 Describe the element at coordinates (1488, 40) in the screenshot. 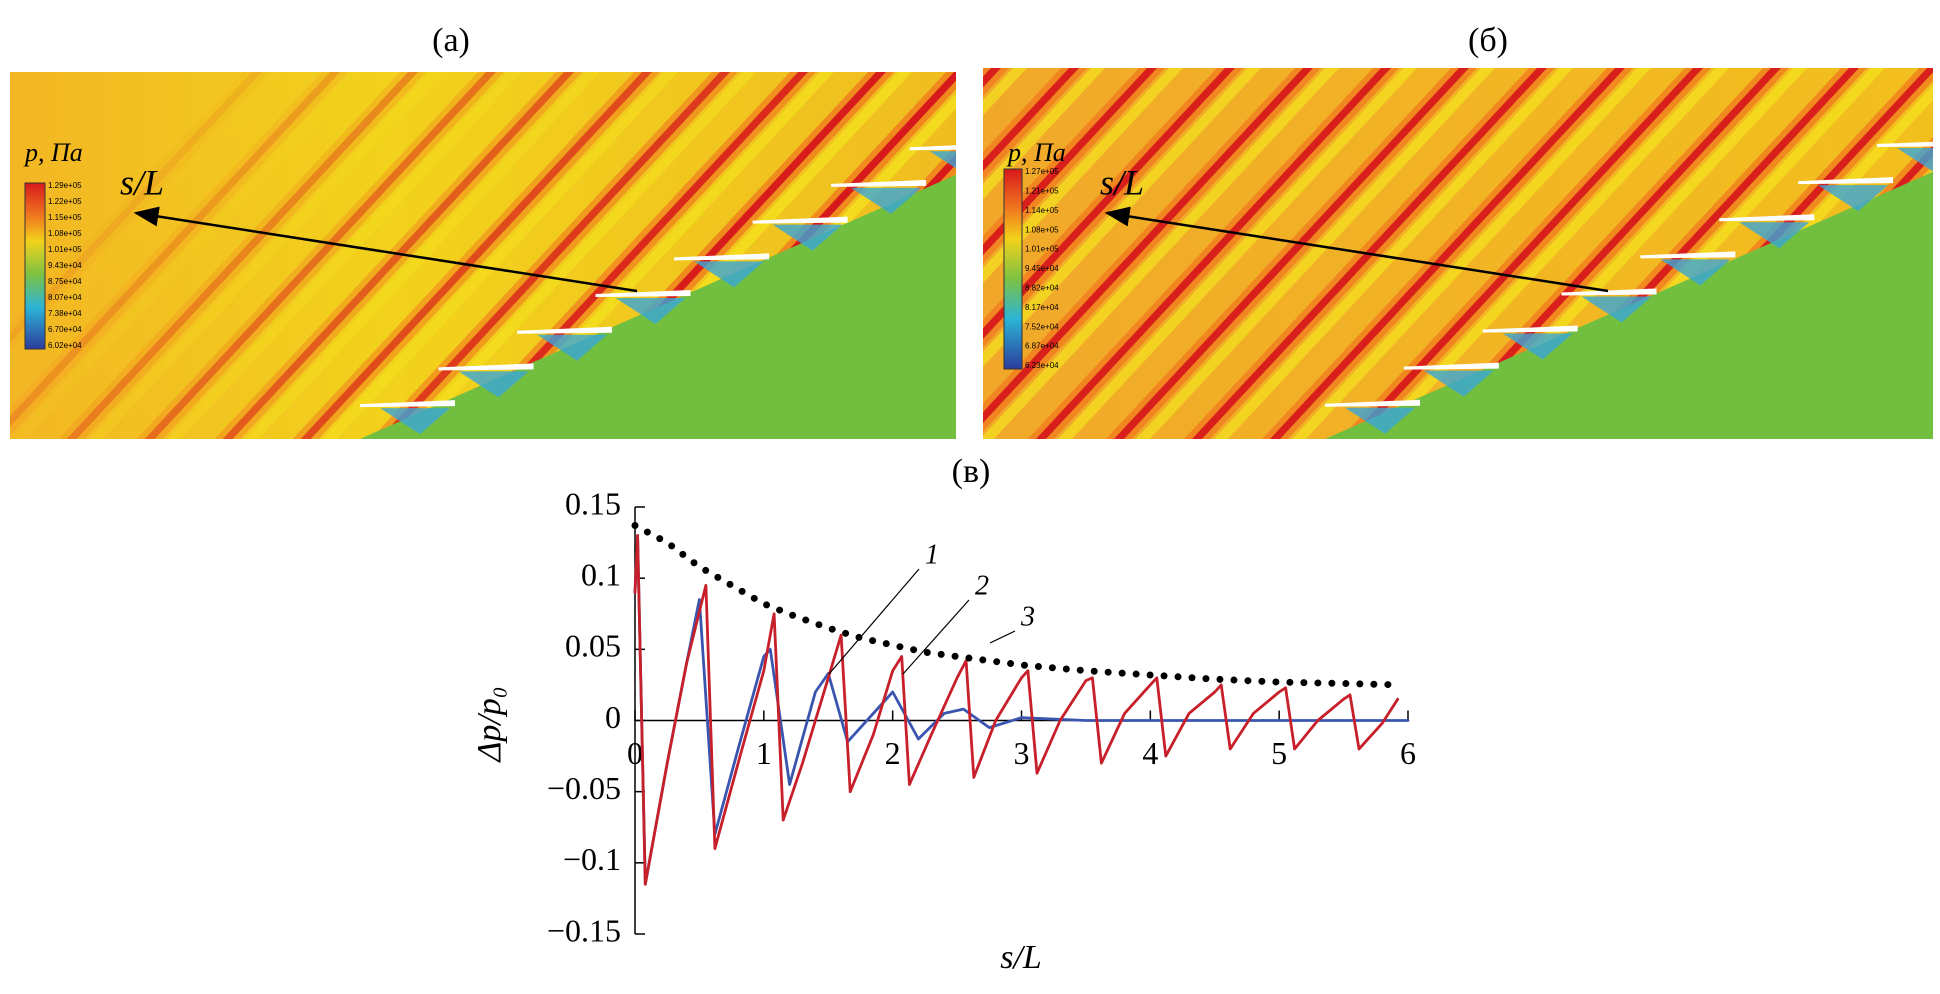

I see `panel-label: (б)` at that location.